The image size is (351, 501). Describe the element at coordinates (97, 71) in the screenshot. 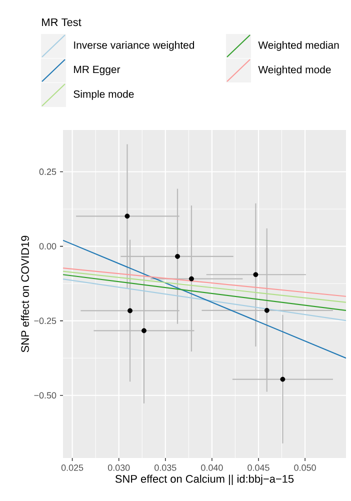

I see `legend-label: MR Egger` at that location.